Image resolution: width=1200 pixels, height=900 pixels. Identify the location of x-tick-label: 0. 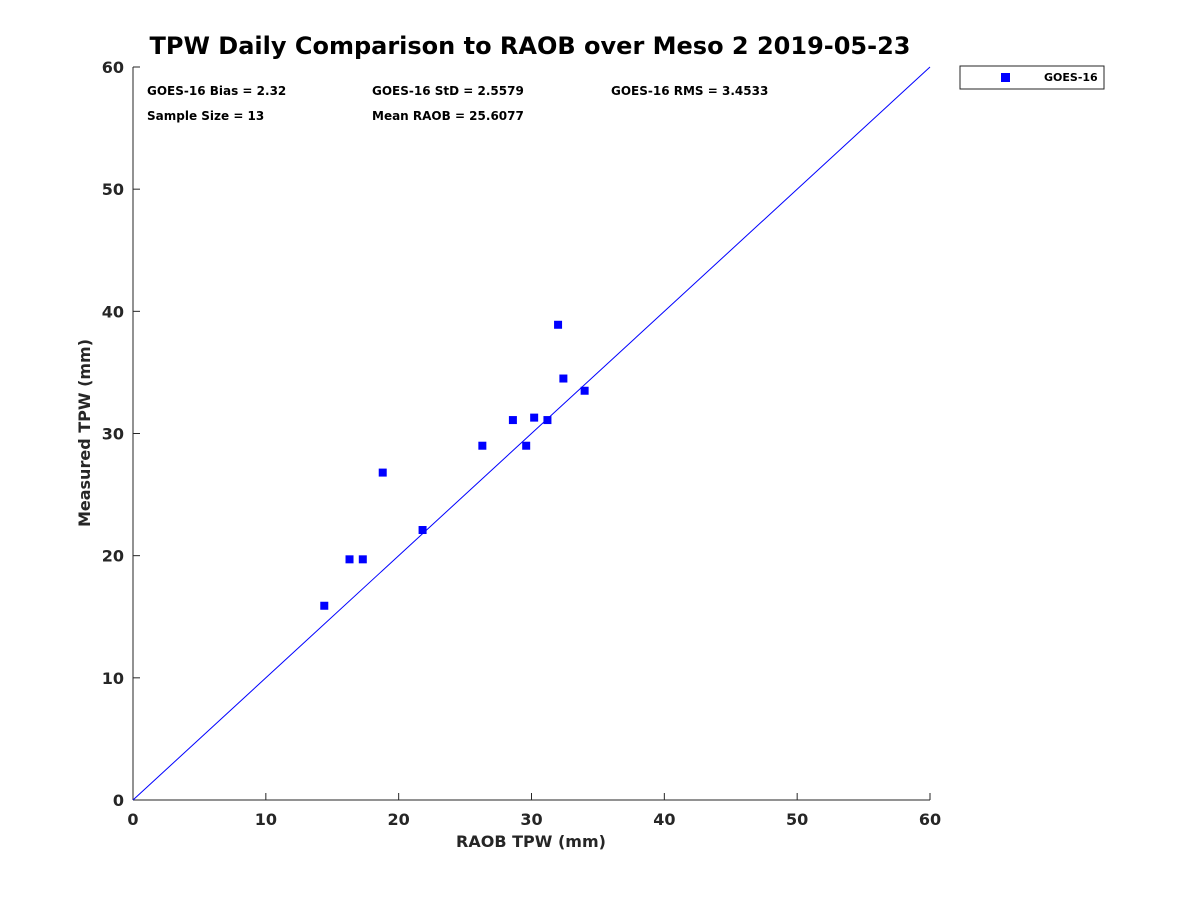
(132, 819).